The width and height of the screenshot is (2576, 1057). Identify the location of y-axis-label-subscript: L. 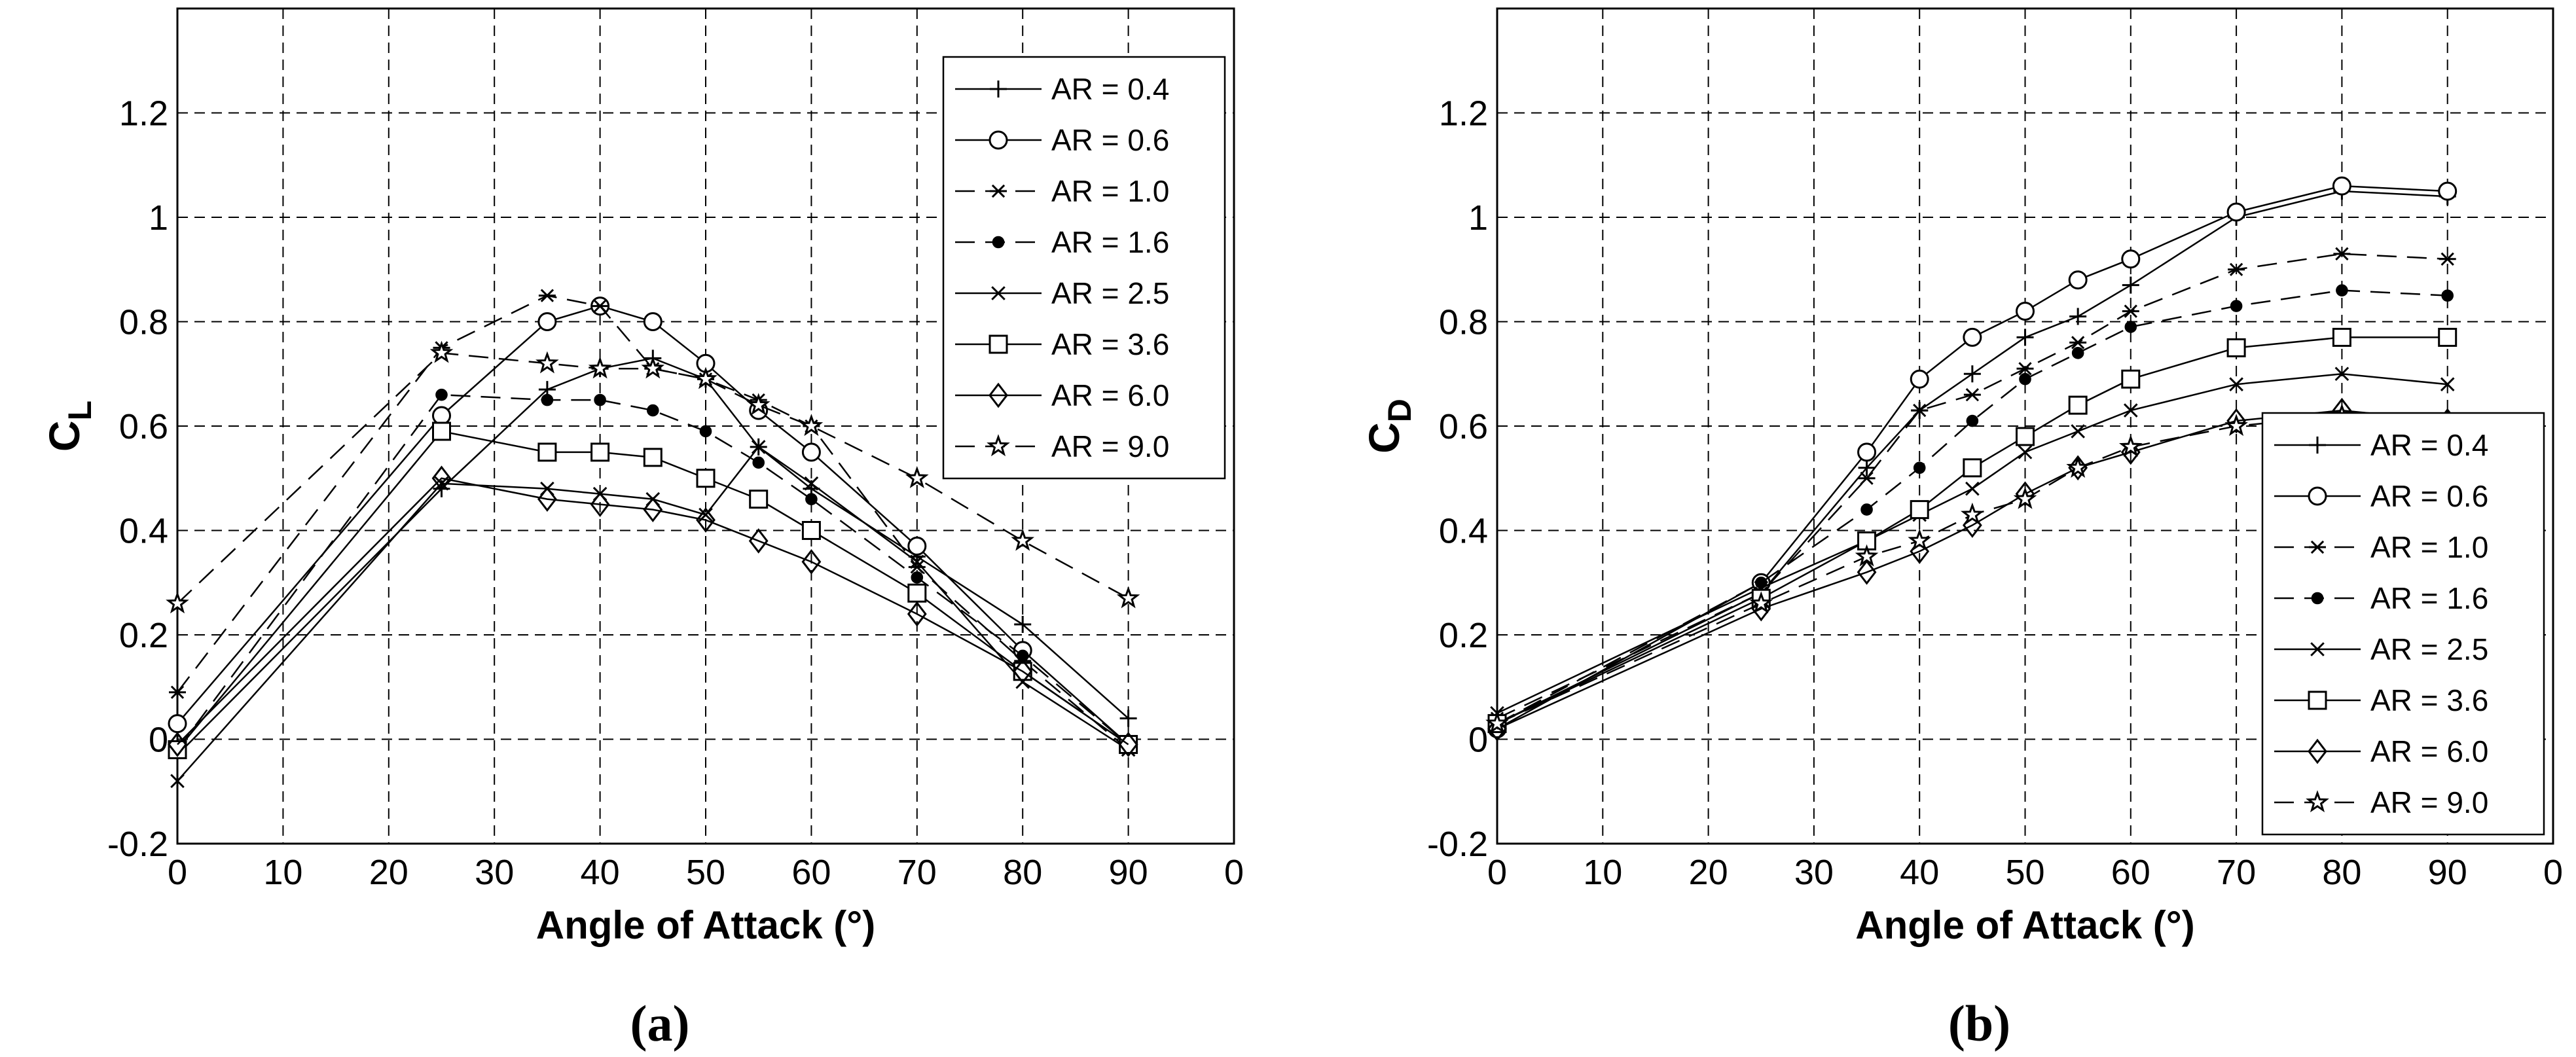
(80, 411).